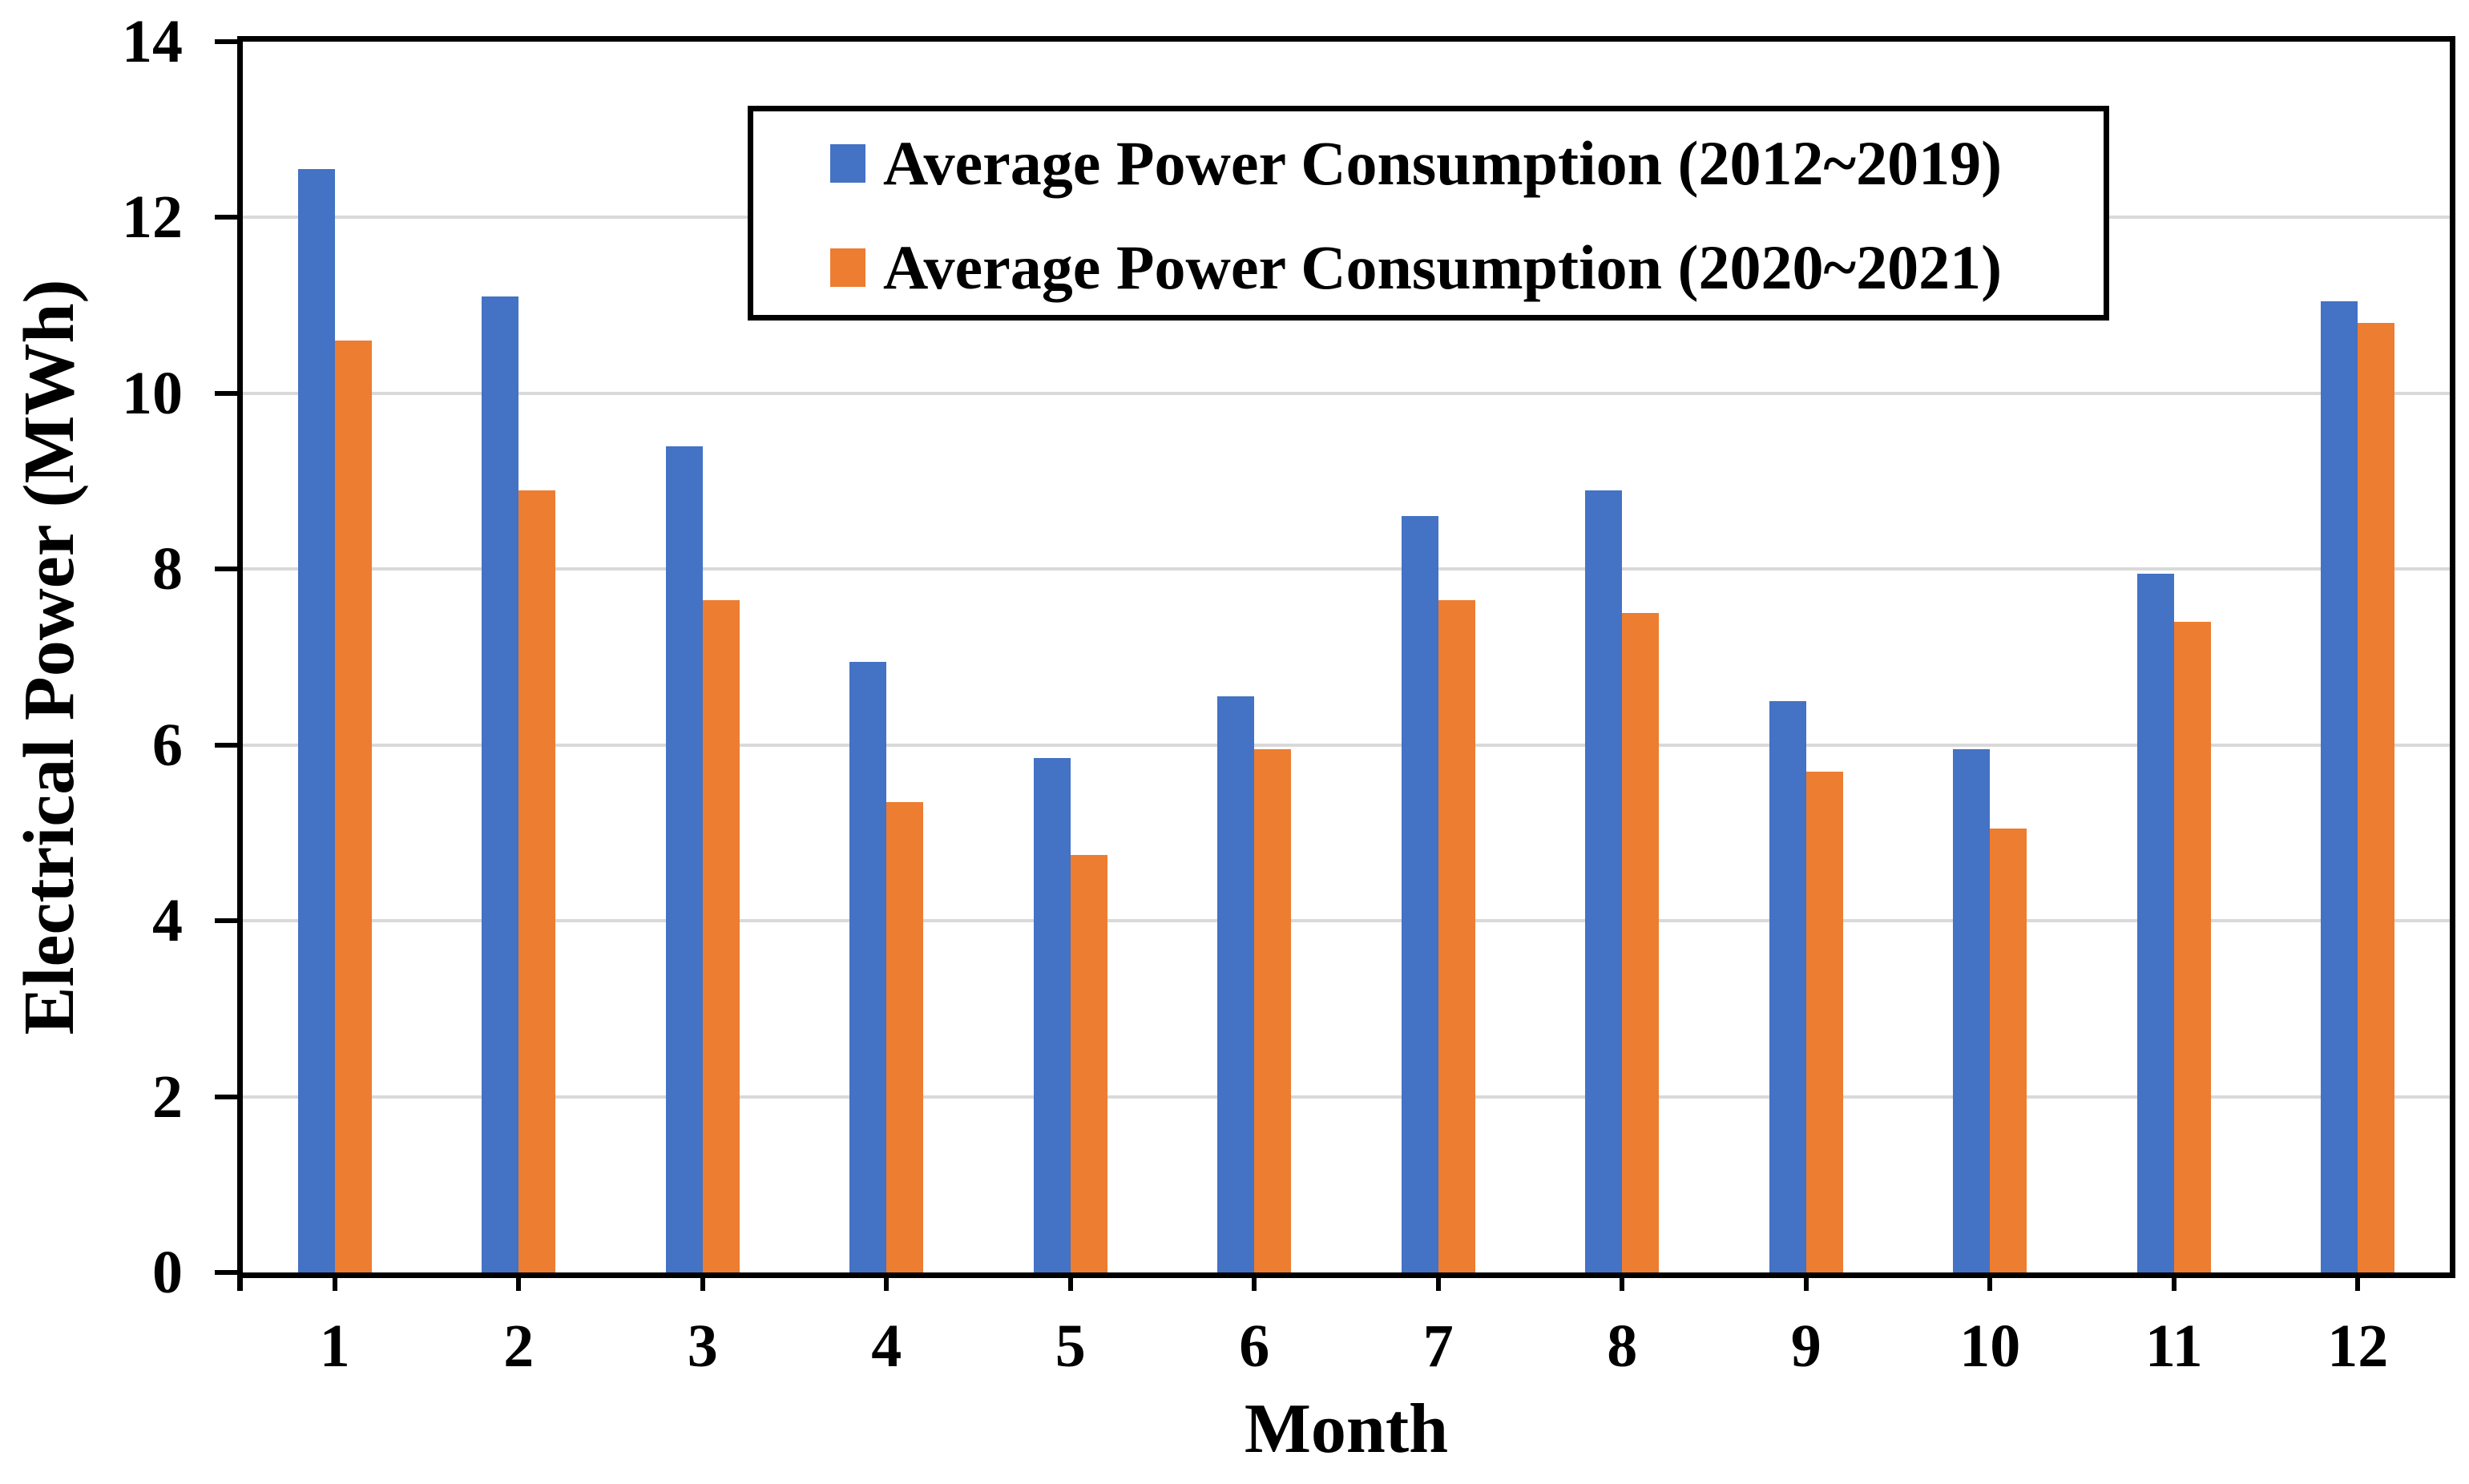  What do you see at coordinates (847, 268) in the screenshot?
I see `legend-marker-2020-2021-icon` at bounding box center [847, 268].